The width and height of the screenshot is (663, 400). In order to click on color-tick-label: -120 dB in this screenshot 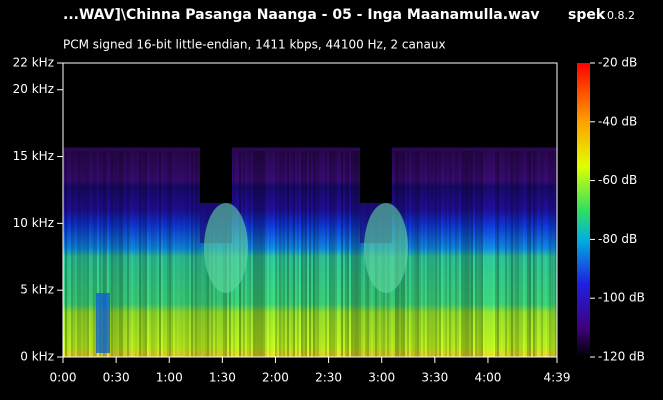, I will do `click(621, 357)`.